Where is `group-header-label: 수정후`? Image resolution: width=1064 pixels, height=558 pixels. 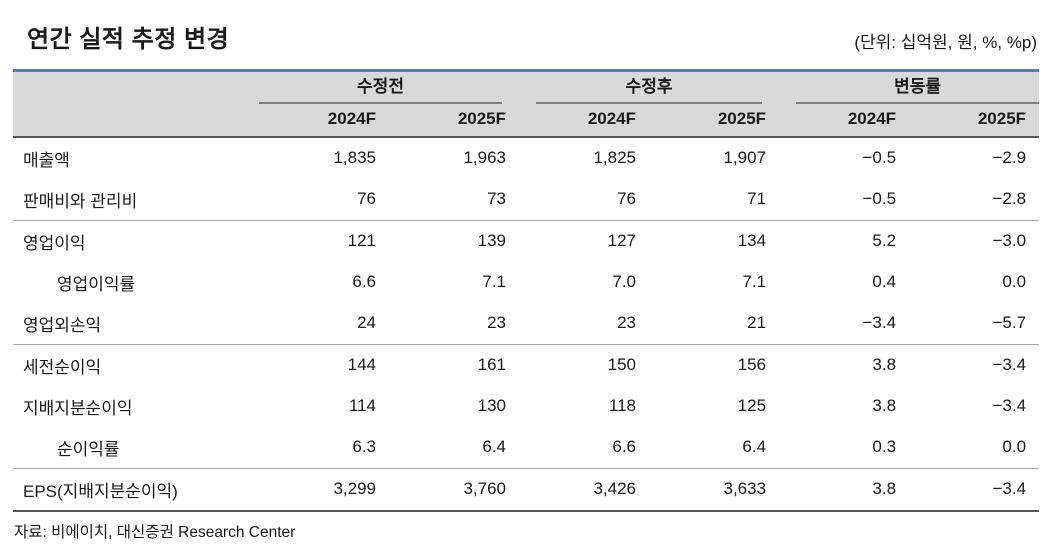 group-header-label: 수정후 is located at coordinates (649, 88).